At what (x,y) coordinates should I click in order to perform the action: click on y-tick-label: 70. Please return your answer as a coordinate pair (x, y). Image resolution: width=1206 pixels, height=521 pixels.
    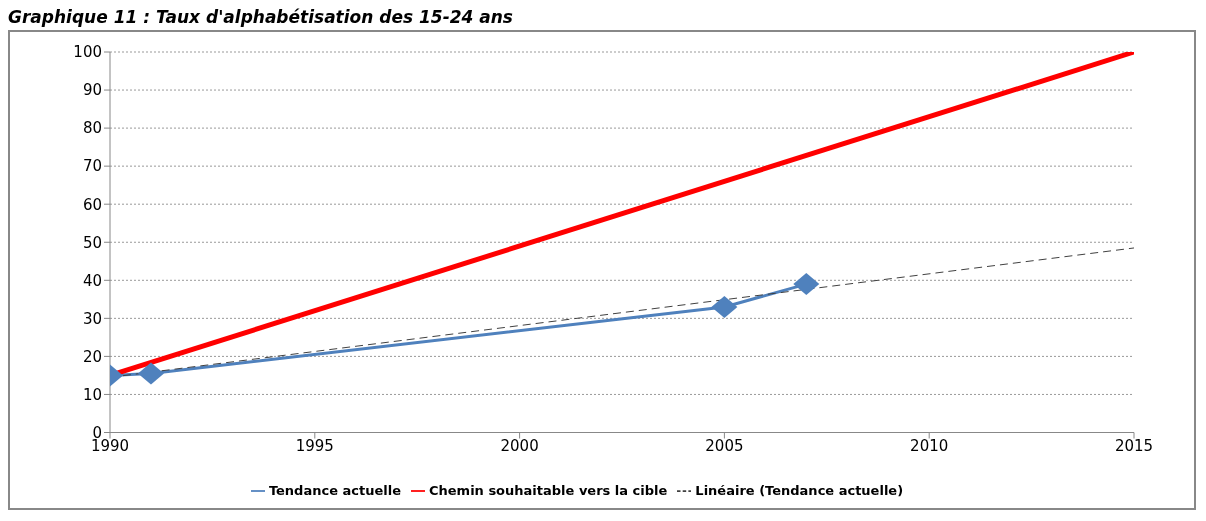
    Looking at the image, I should click on (92, 166).